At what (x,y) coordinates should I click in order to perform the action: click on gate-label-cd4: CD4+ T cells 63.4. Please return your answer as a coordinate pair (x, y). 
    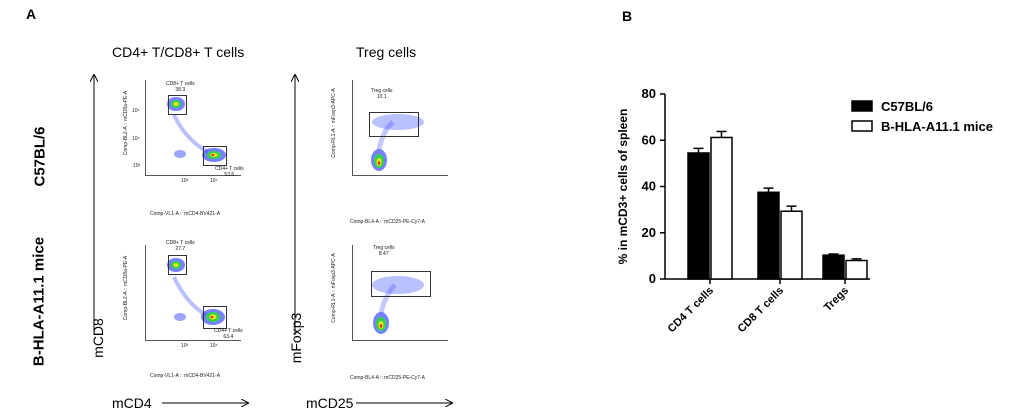
    Looking at the image, I should click on (228, 334).